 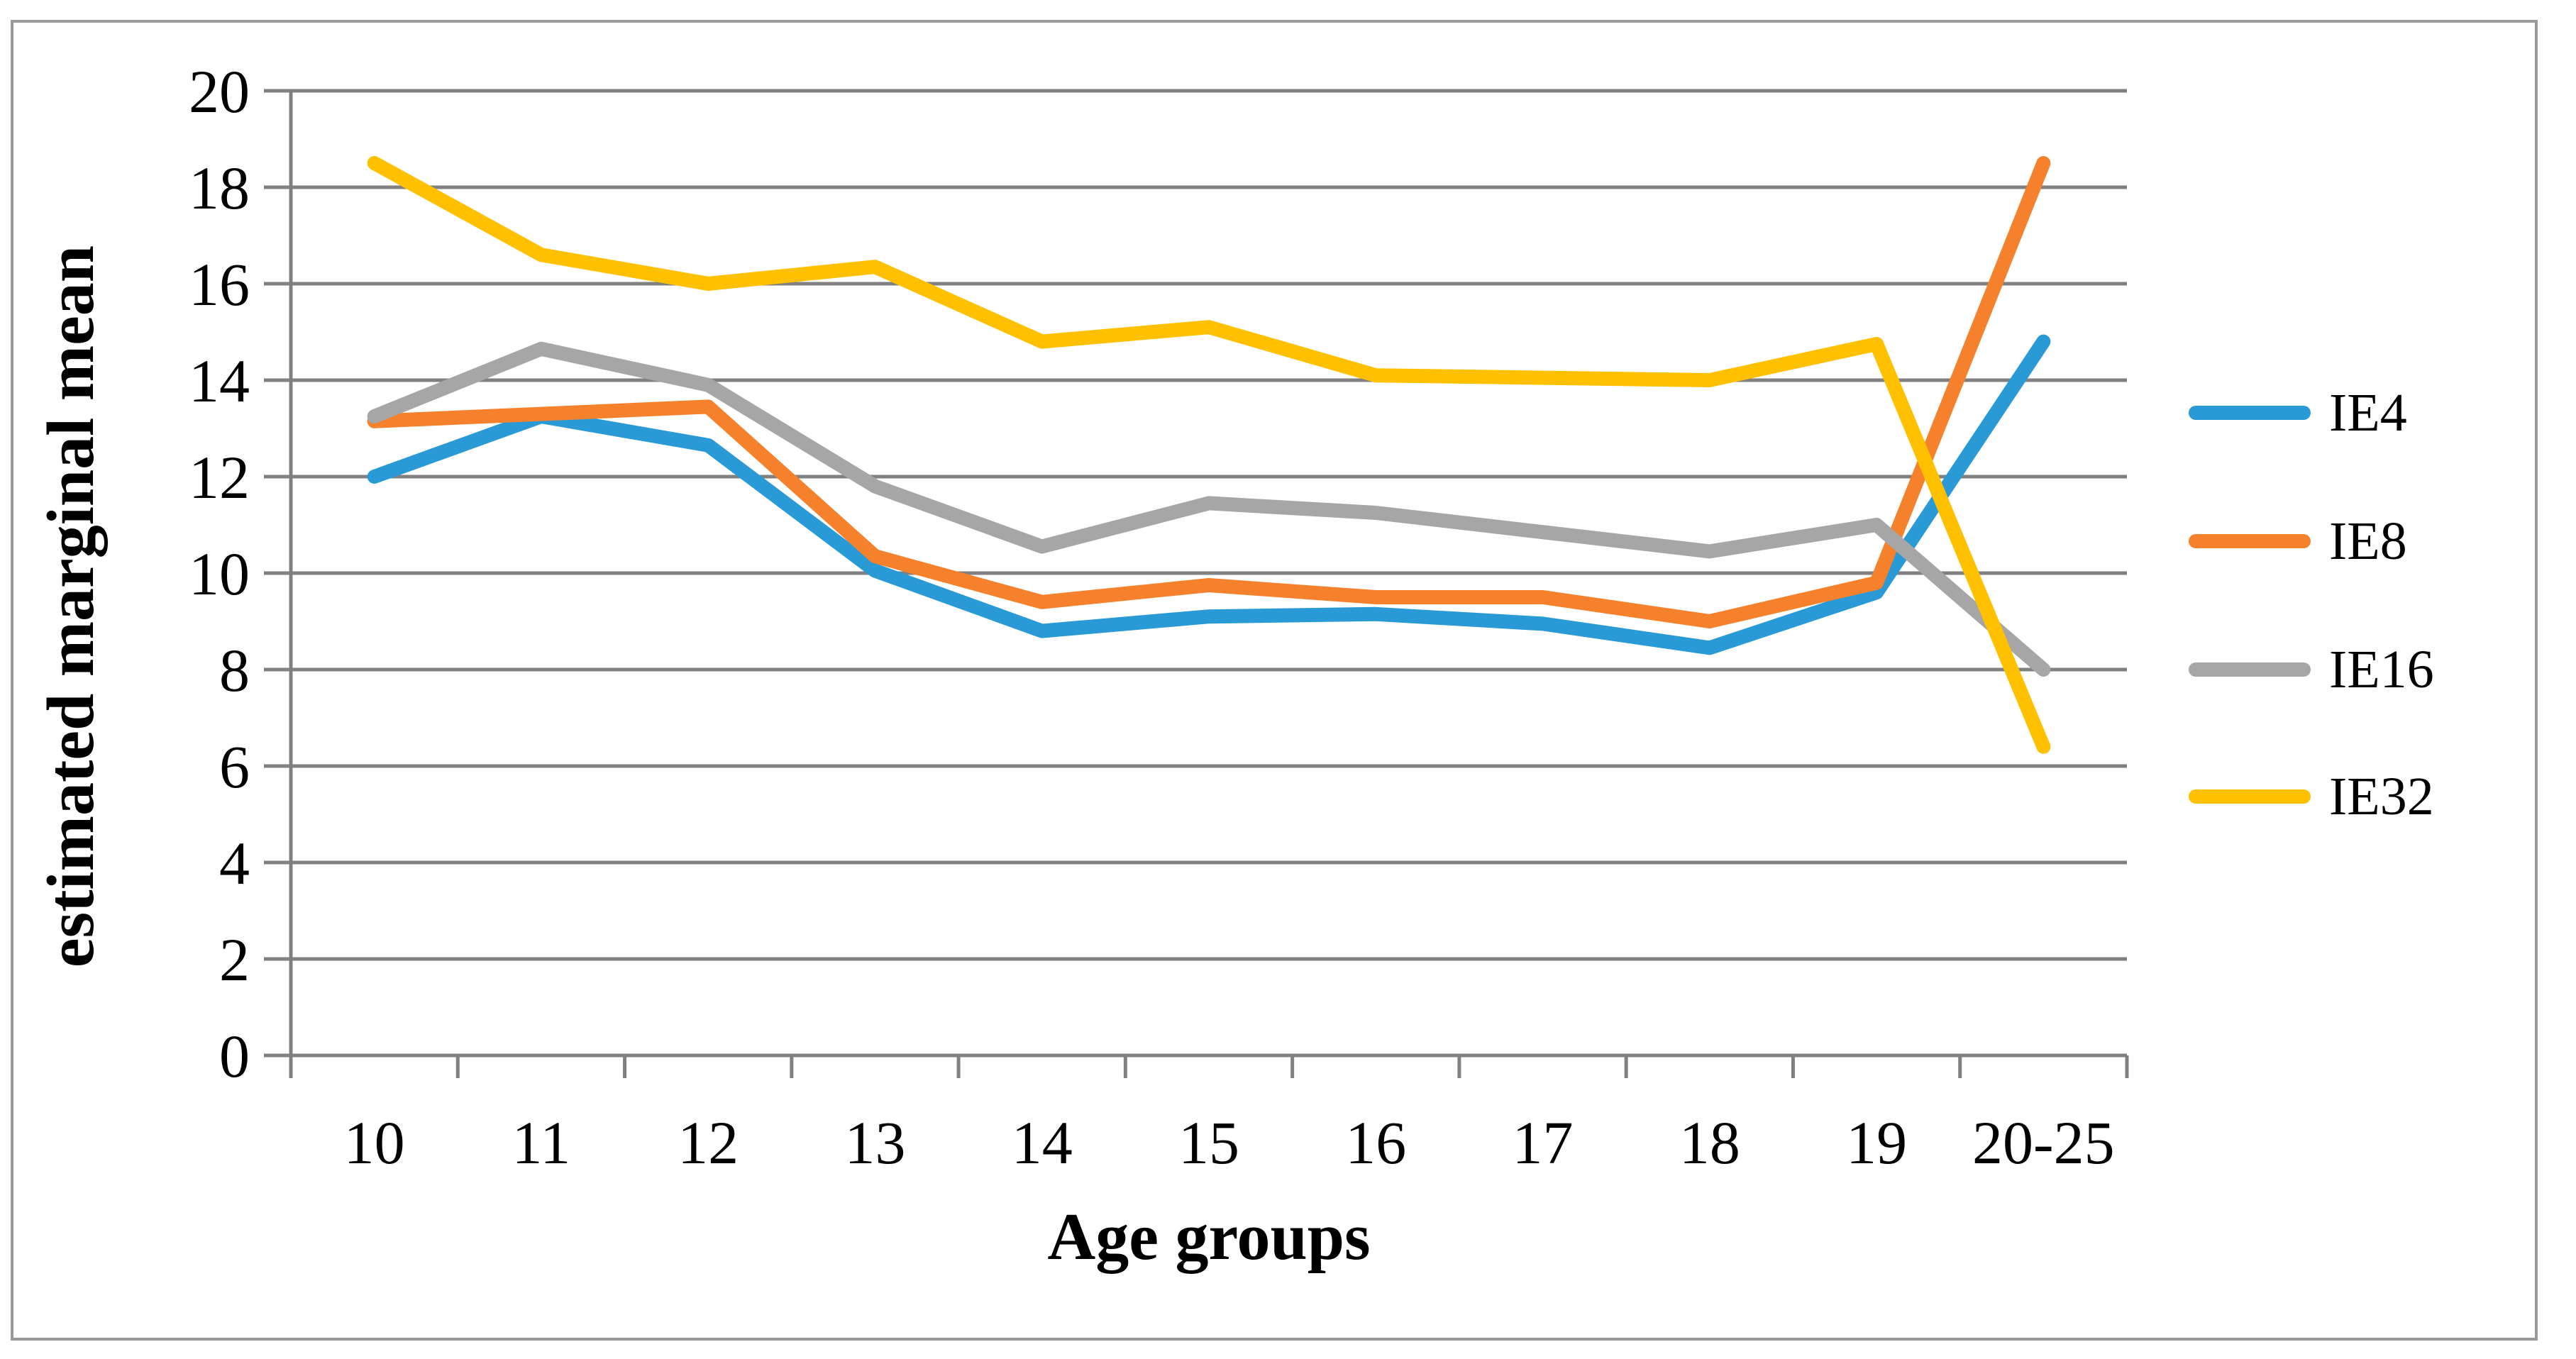 What do you see at coordinates (234, 960) in the screenshot?
I see `y-tick-label: 2` at bounding box center [234, 960].